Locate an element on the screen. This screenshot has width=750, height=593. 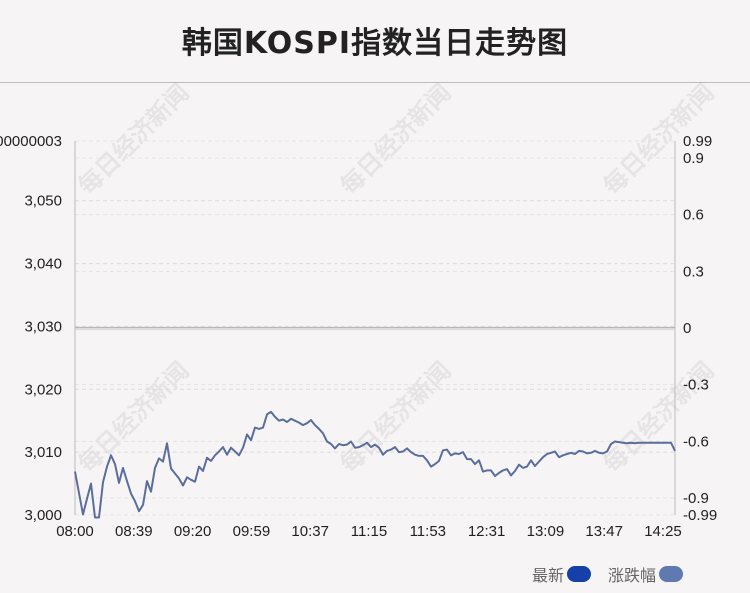
legend-label-change: 涨跌幅 is located at coordinates (632, 575).